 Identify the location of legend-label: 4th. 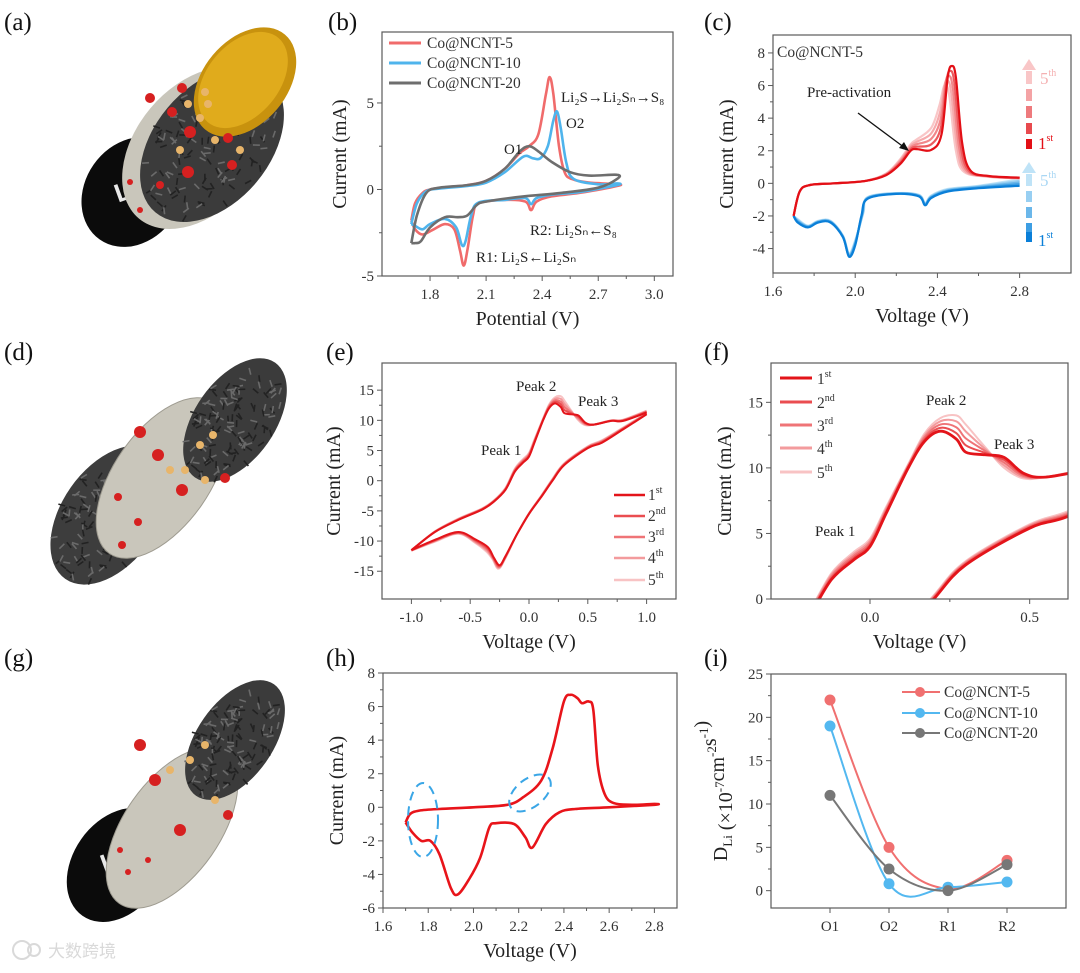
(825, 448).